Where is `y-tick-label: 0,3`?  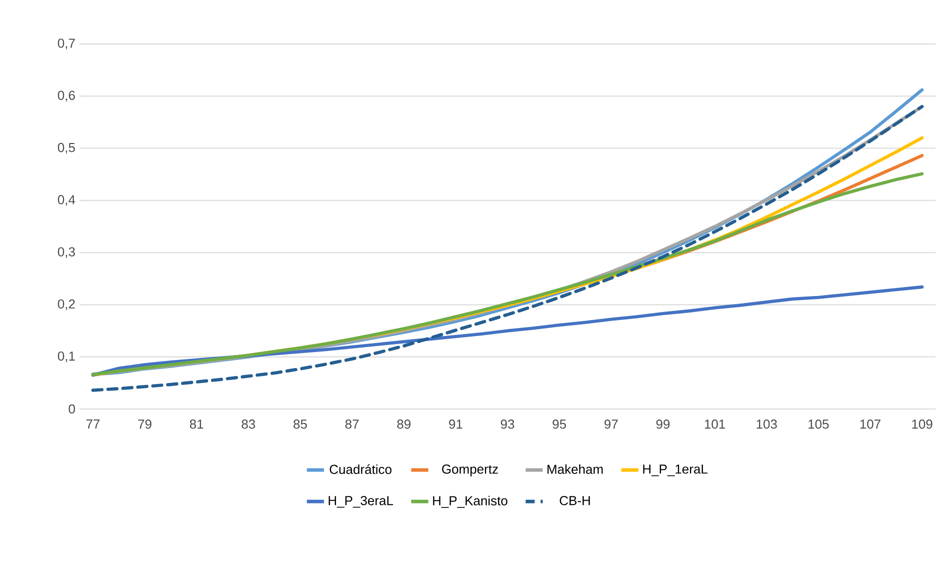
y-tick-label: 0,3 is located at coordinates (66, 252).